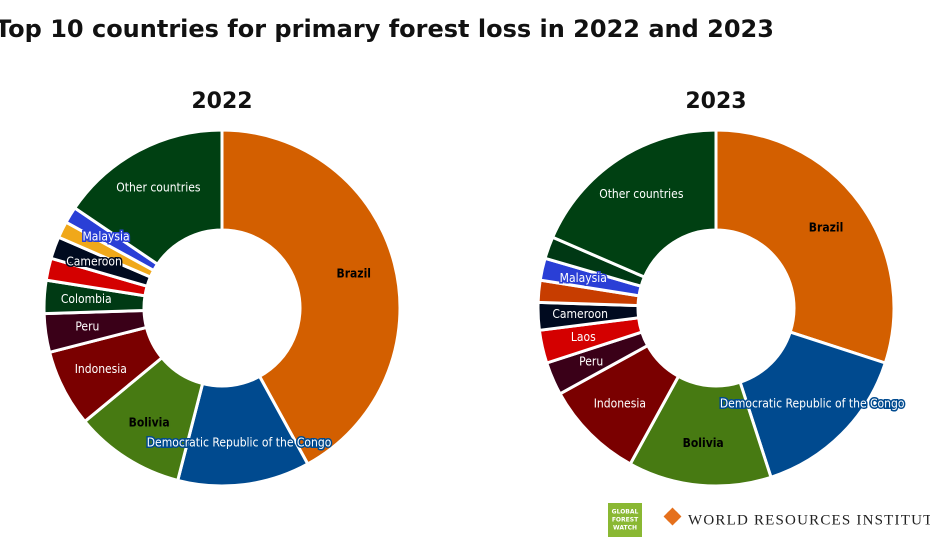  What do you see at coordinates (86, 299) in the screenshot?
I see `slice-label: Colombia` at bounding box center [86, 299].